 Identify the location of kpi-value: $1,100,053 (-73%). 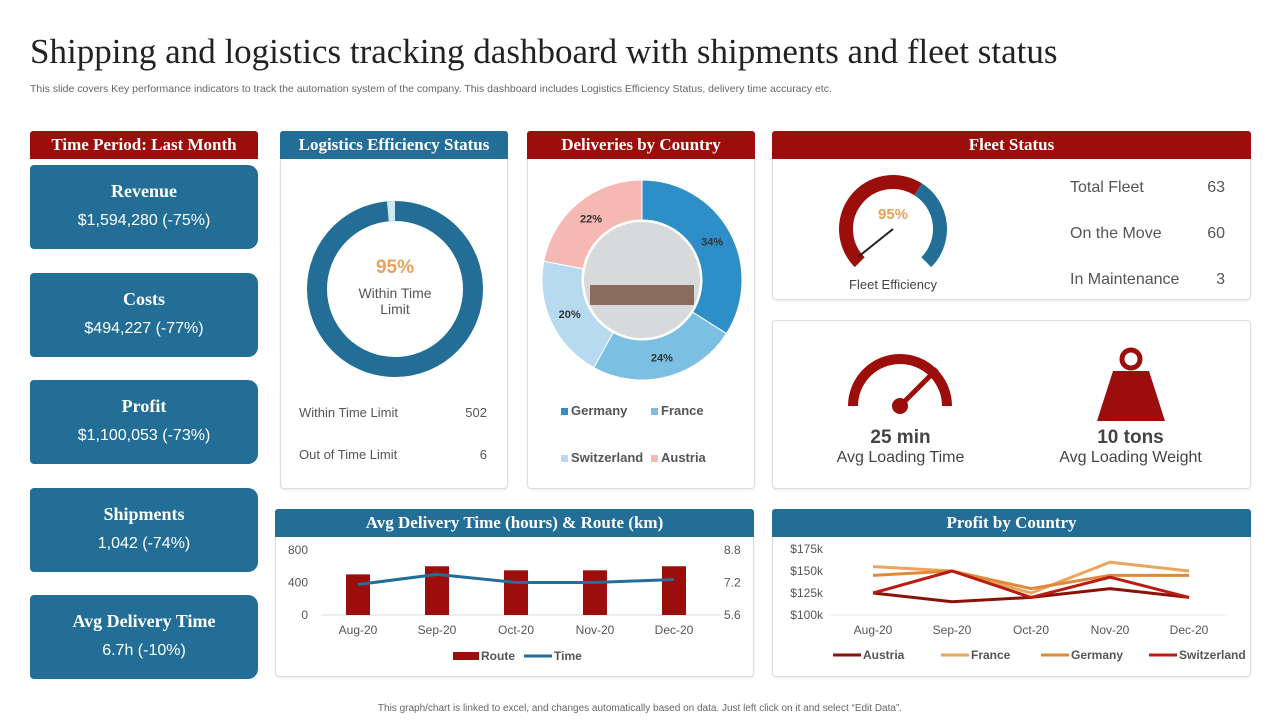
(144, 435).